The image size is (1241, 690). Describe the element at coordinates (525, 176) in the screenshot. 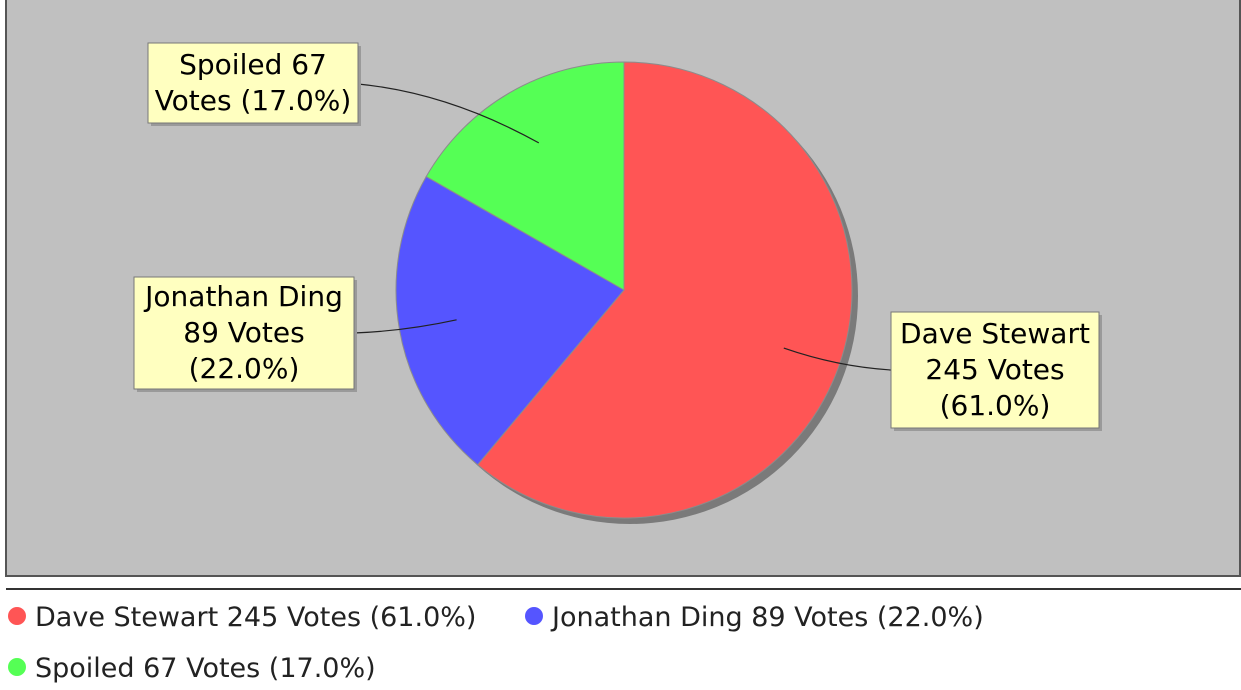

I see `pie-slice-spoiled` at that location.